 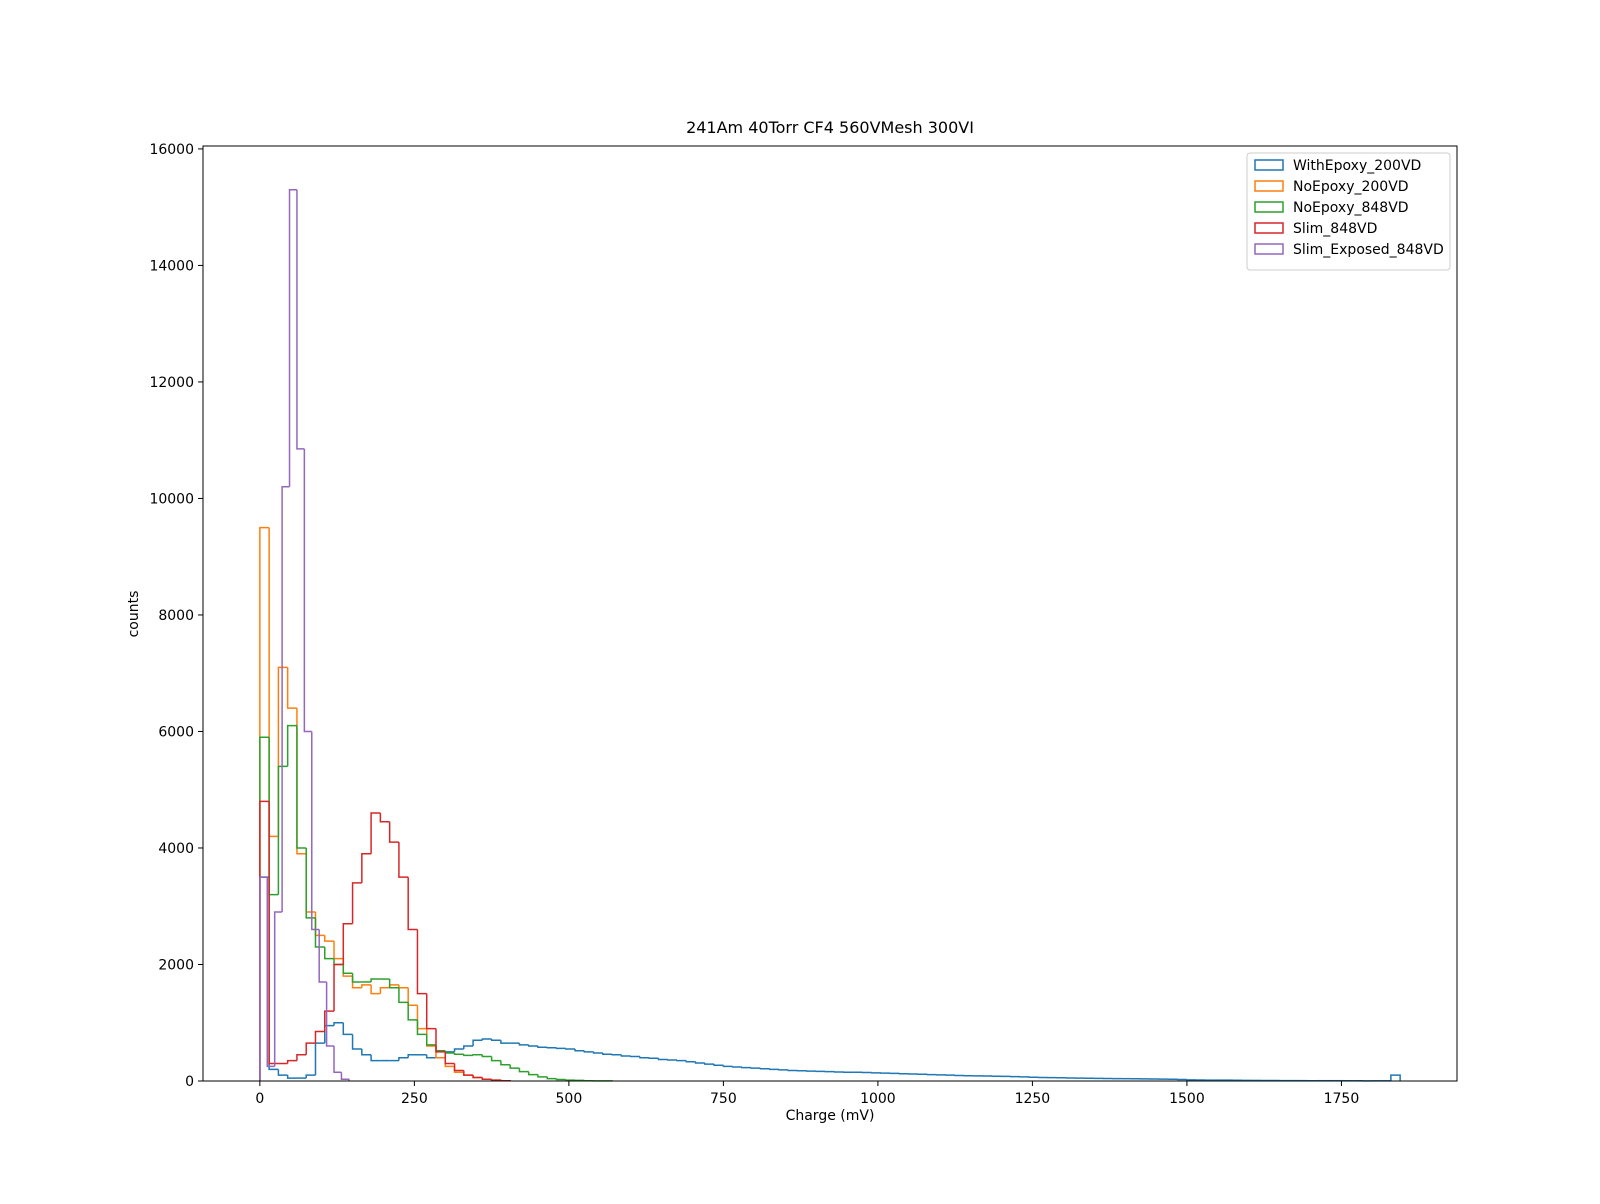 What do you see at coordinates (414, 1099) in the screenshot?
I see `x-tick-label: 250` at bounding box center [414, 1099].